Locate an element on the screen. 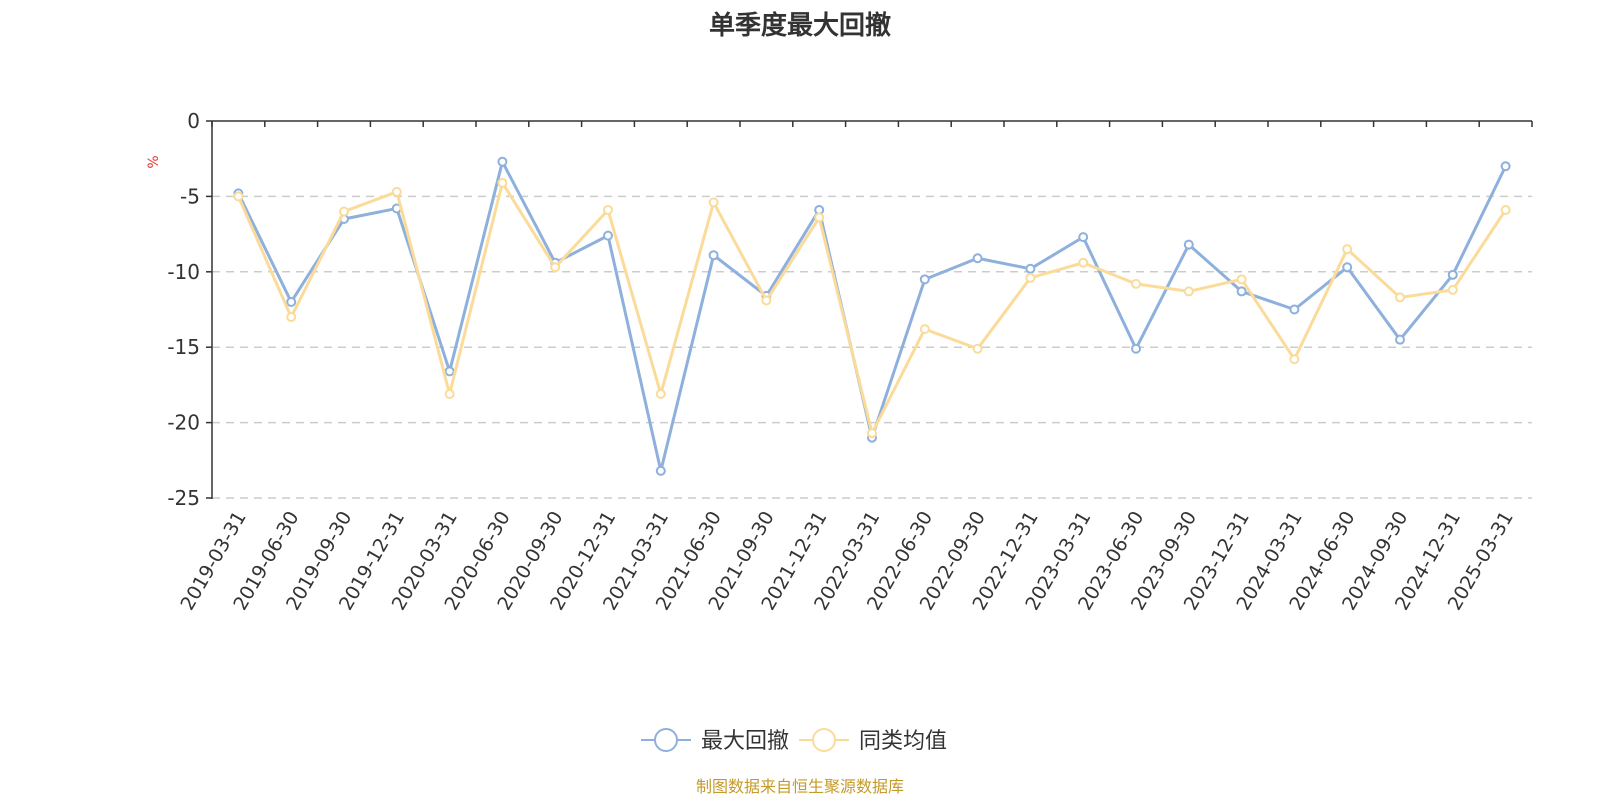 This screenshot has width=1600, height=800. y-axis-unit: % is located at coordinates (154, 161).